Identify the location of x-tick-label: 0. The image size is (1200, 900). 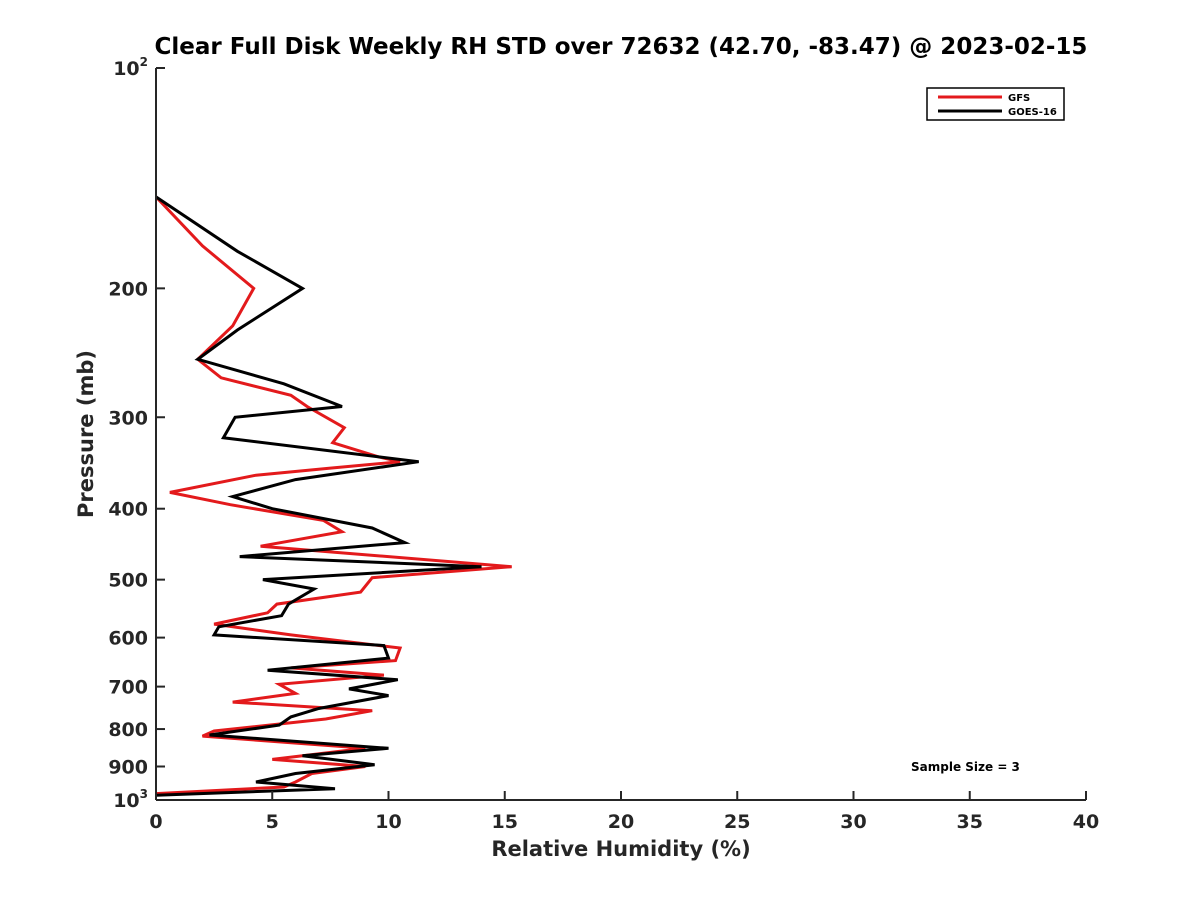
(155, 822).